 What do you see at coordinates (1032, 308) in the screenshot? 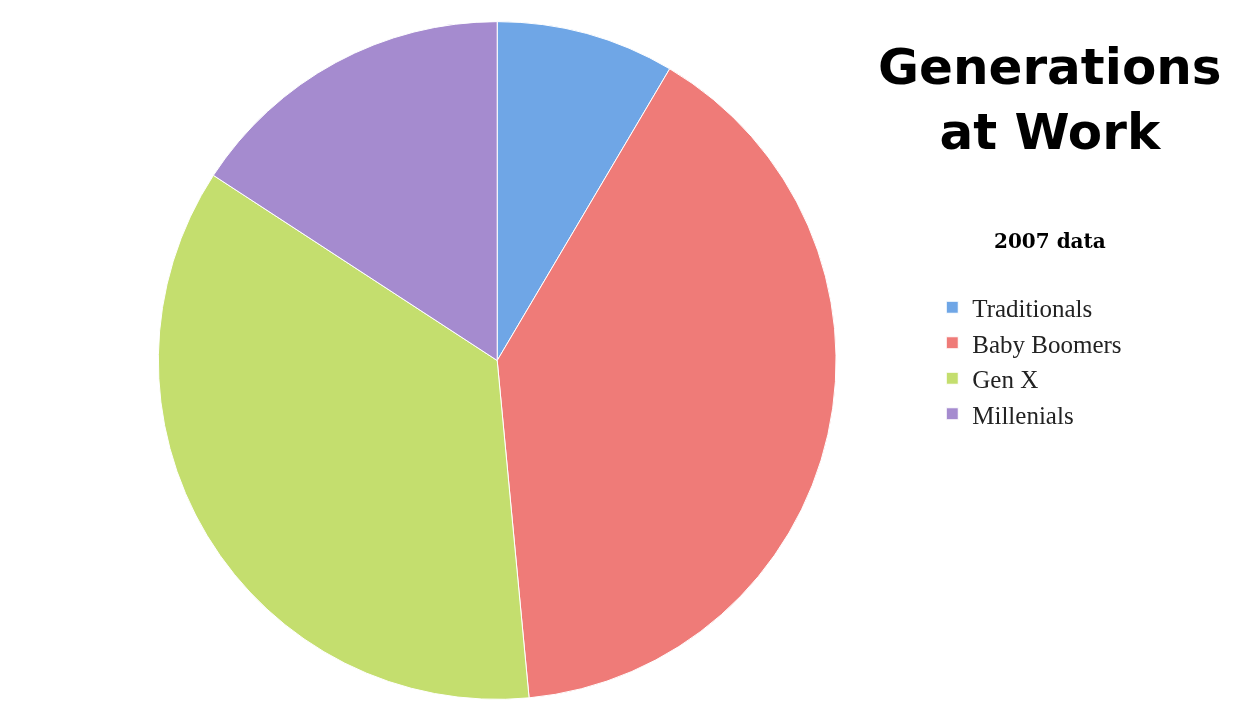
I see `legend-label: Traditionals` at bounding box center [1032, 308].